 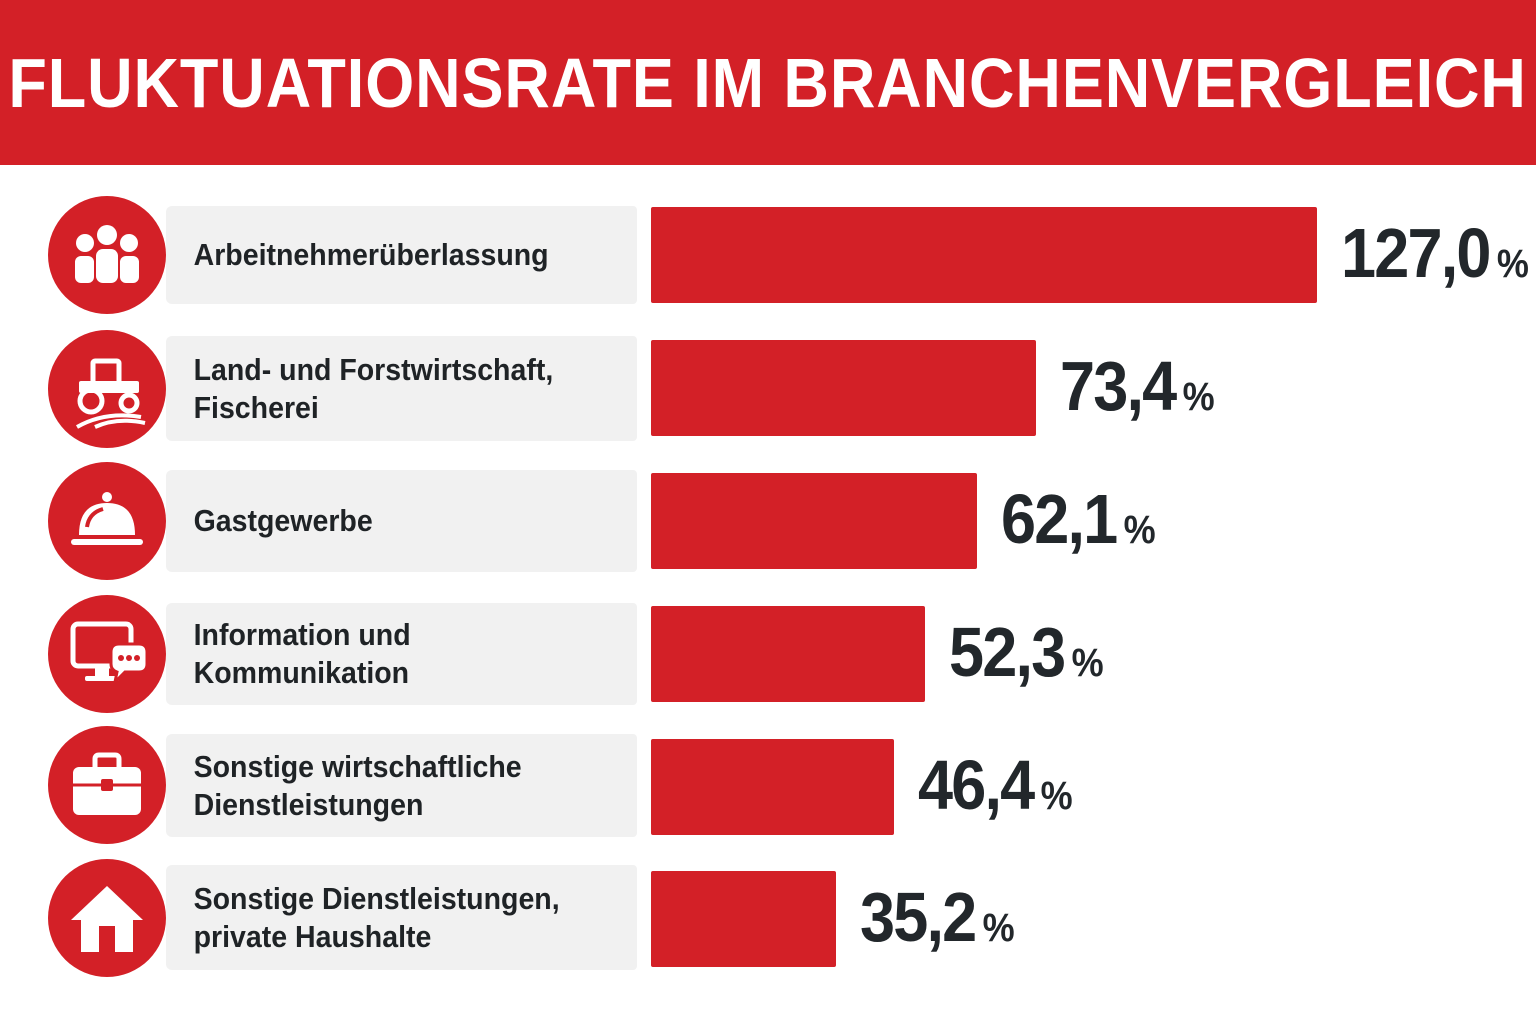 I want to click on house-icon, so click(x=107, y=919).